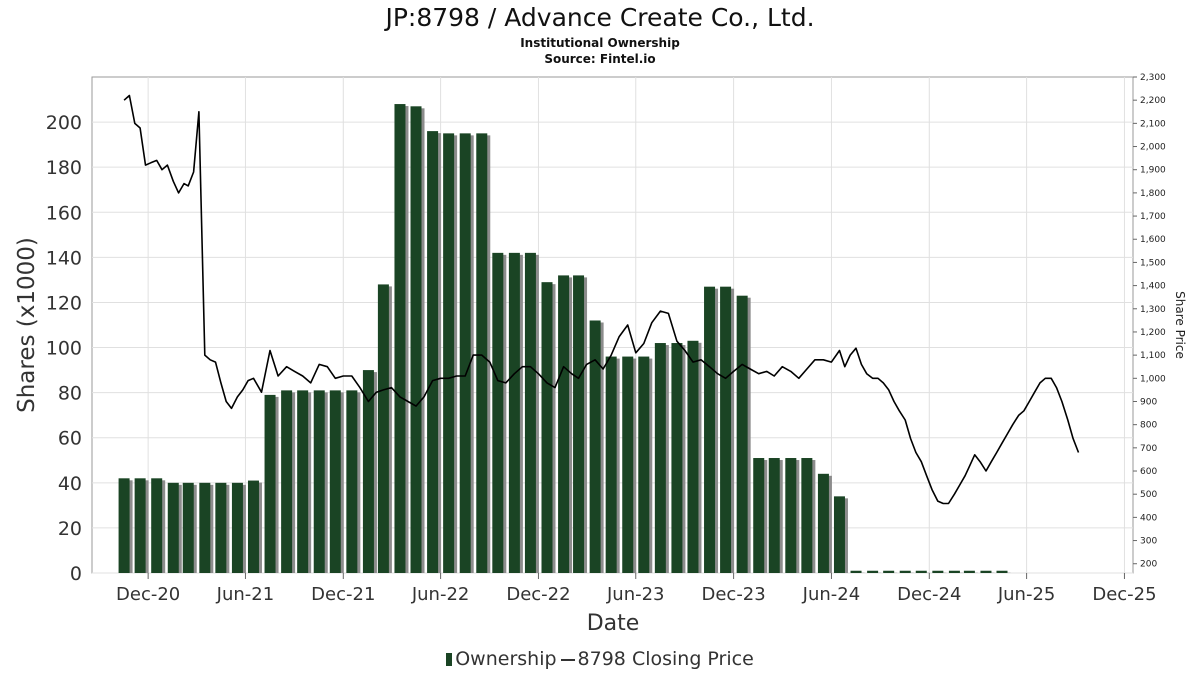 The height and width of the screenshot is (675, 1200). Describe the element at coordinates (1148, 542) in the screenshot. I see `y2-tick-label: 300` at that location.